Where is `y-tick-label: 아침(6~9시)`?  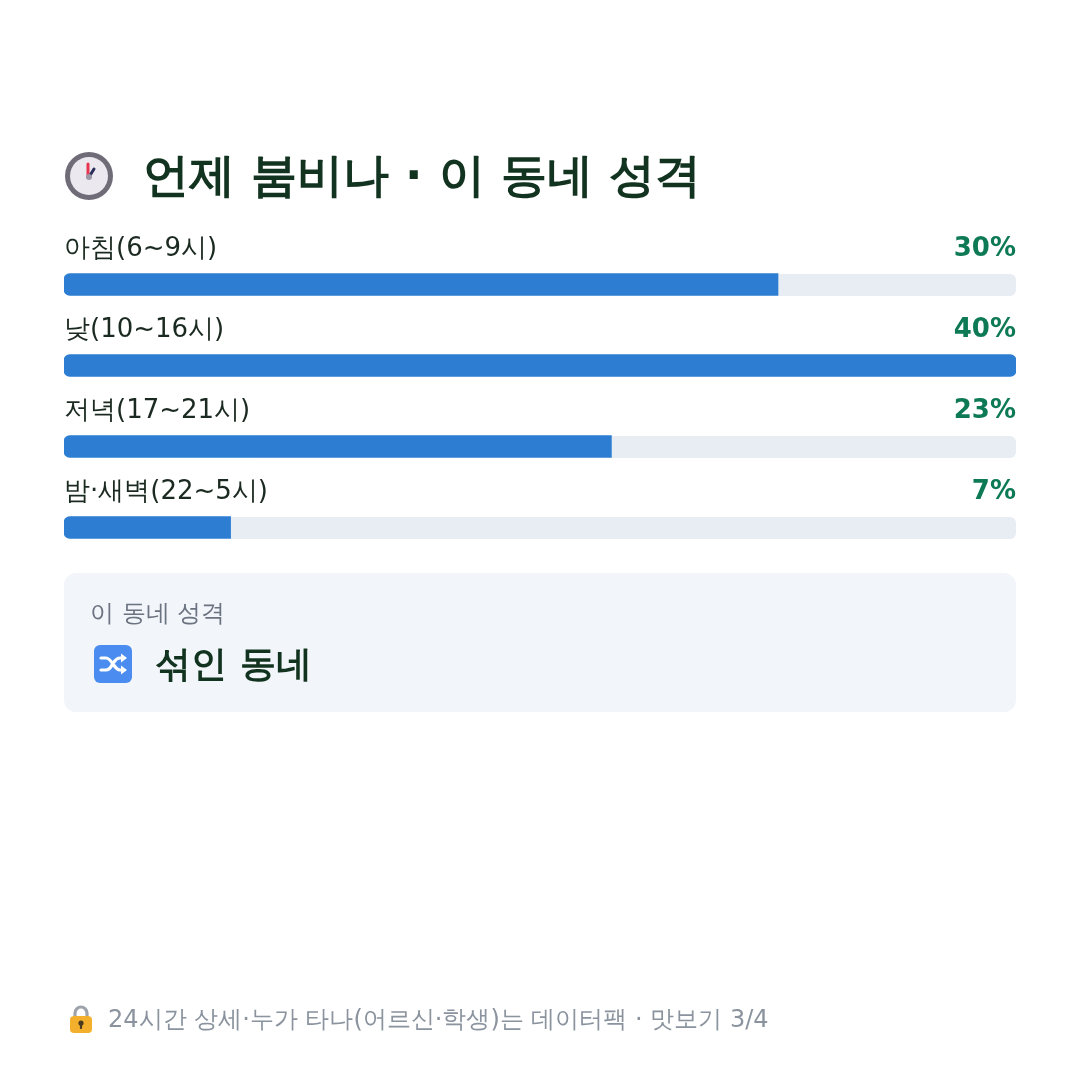
y-tick-label: 아침(6~9시) is located at coordinates (141, 247).